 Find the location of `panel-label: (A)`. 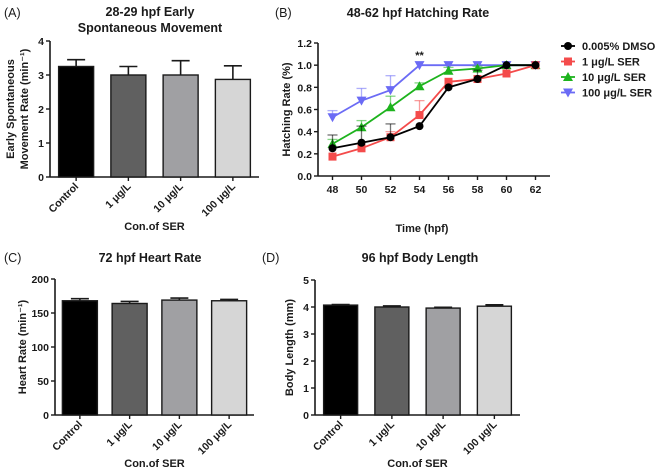

panel-label: (A) is located at coordinates (12, 13).